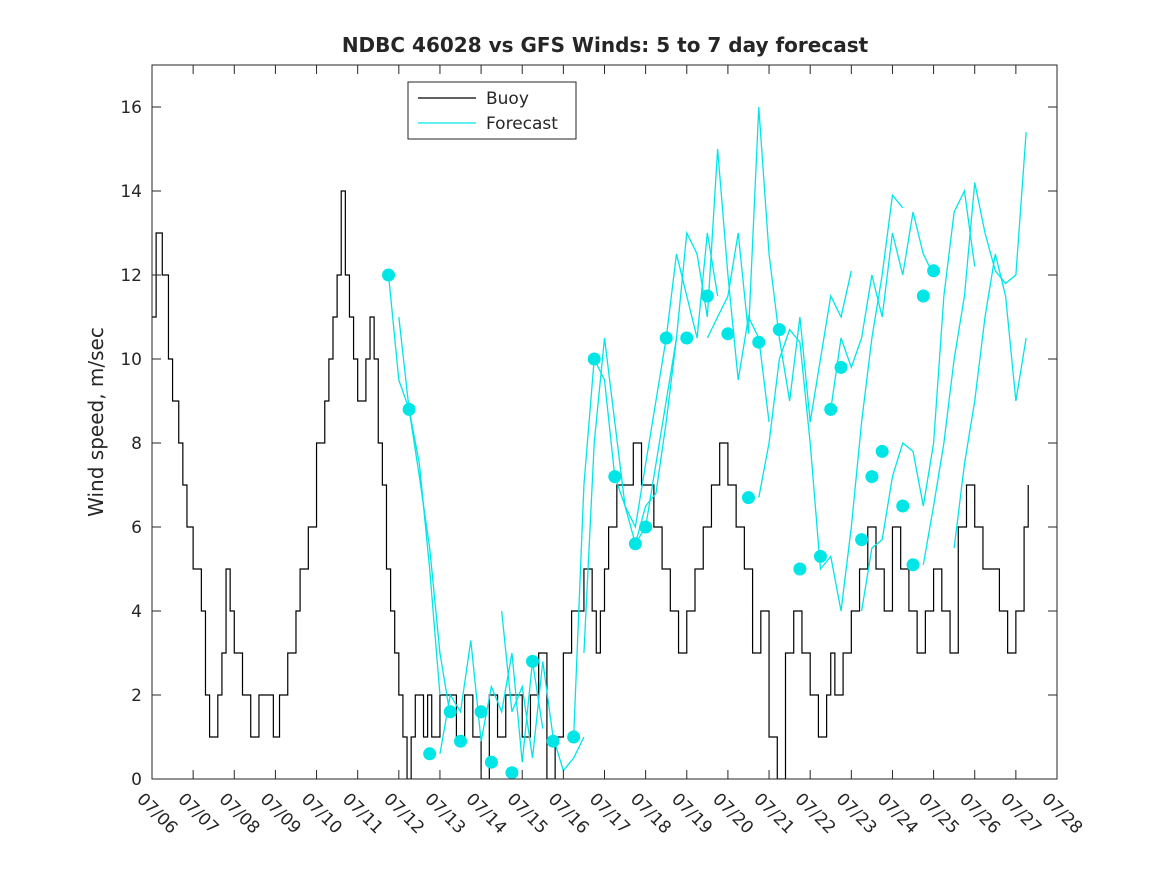  Describe the element at coordinates (136, 444) in the screenshot. I see `y-tick-label: 8` at that location.